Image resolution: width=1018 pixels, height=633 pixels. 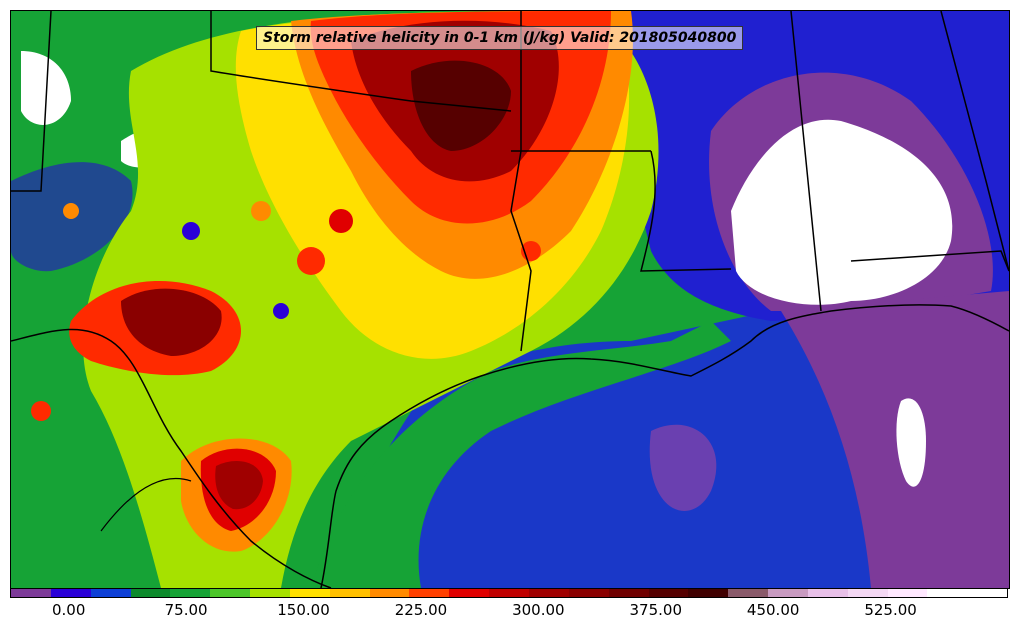 I want to click on state-border-nm-tx, so click(x=31, y=101).